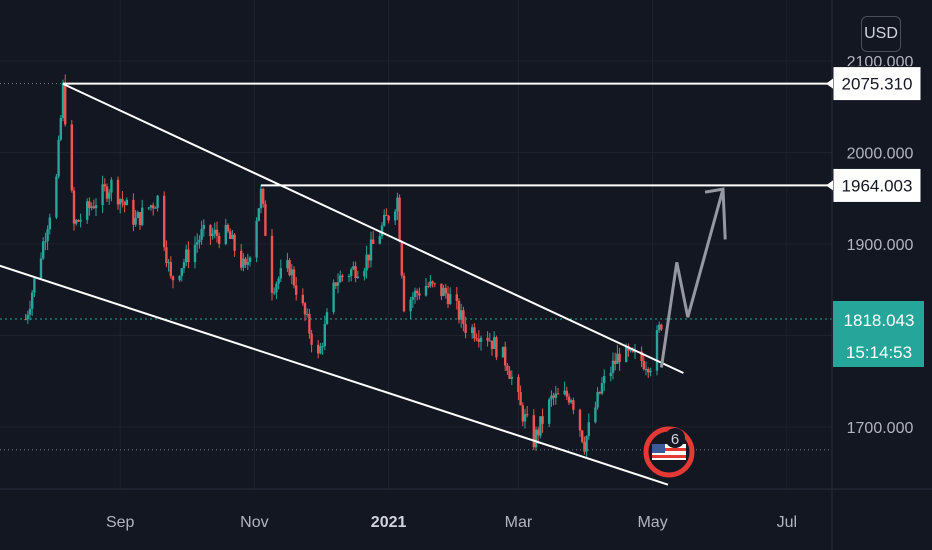 The width and height of the screenshot is (932, 550). Describe the element at coordinates (878, 333) in the screenshot. I see `last-price-tag` at that location.